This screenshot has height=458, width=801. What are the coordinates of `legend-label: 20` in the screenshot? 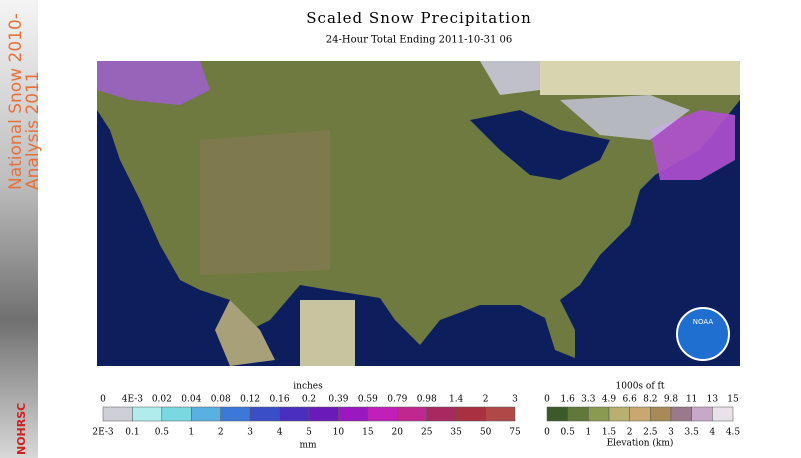 It's located at (398, 433).